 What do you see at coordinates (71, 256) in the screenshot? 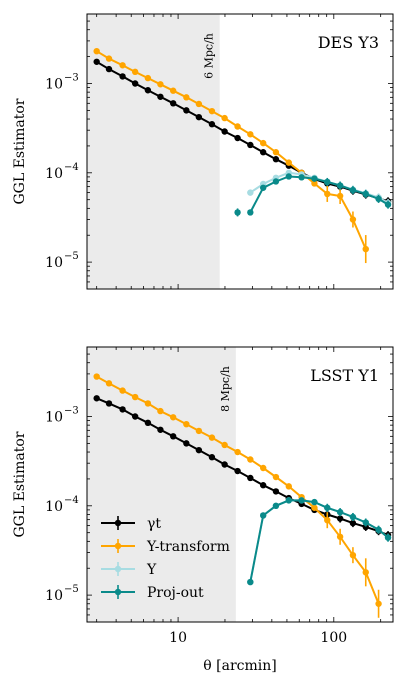
I see `y-tick-exponent: −5` at bounding box center [71, 256].